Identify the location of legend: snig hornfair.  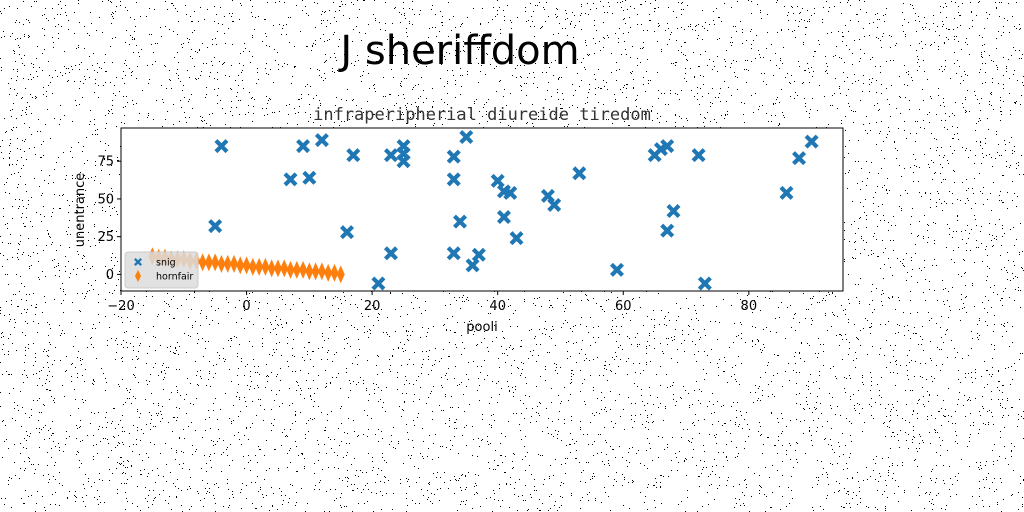
(161, 270).